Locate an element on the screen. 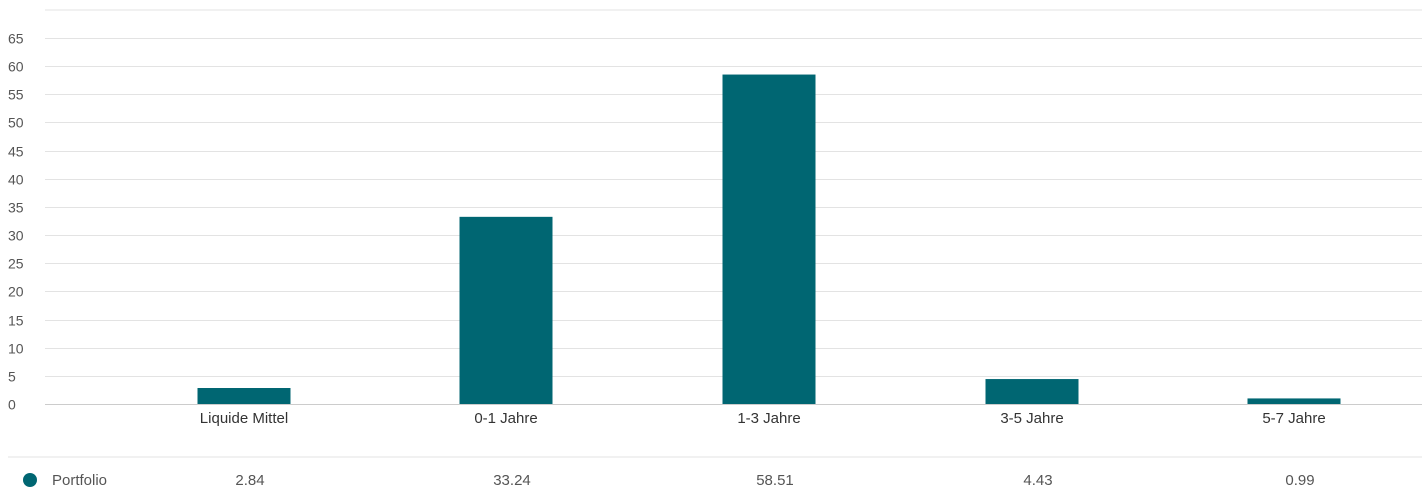 This screenshot has height=494, width=1428. data-table: Portfolio 2.84 33.24 58.51 4.43 0.99 is located at coordinates (715, 472).